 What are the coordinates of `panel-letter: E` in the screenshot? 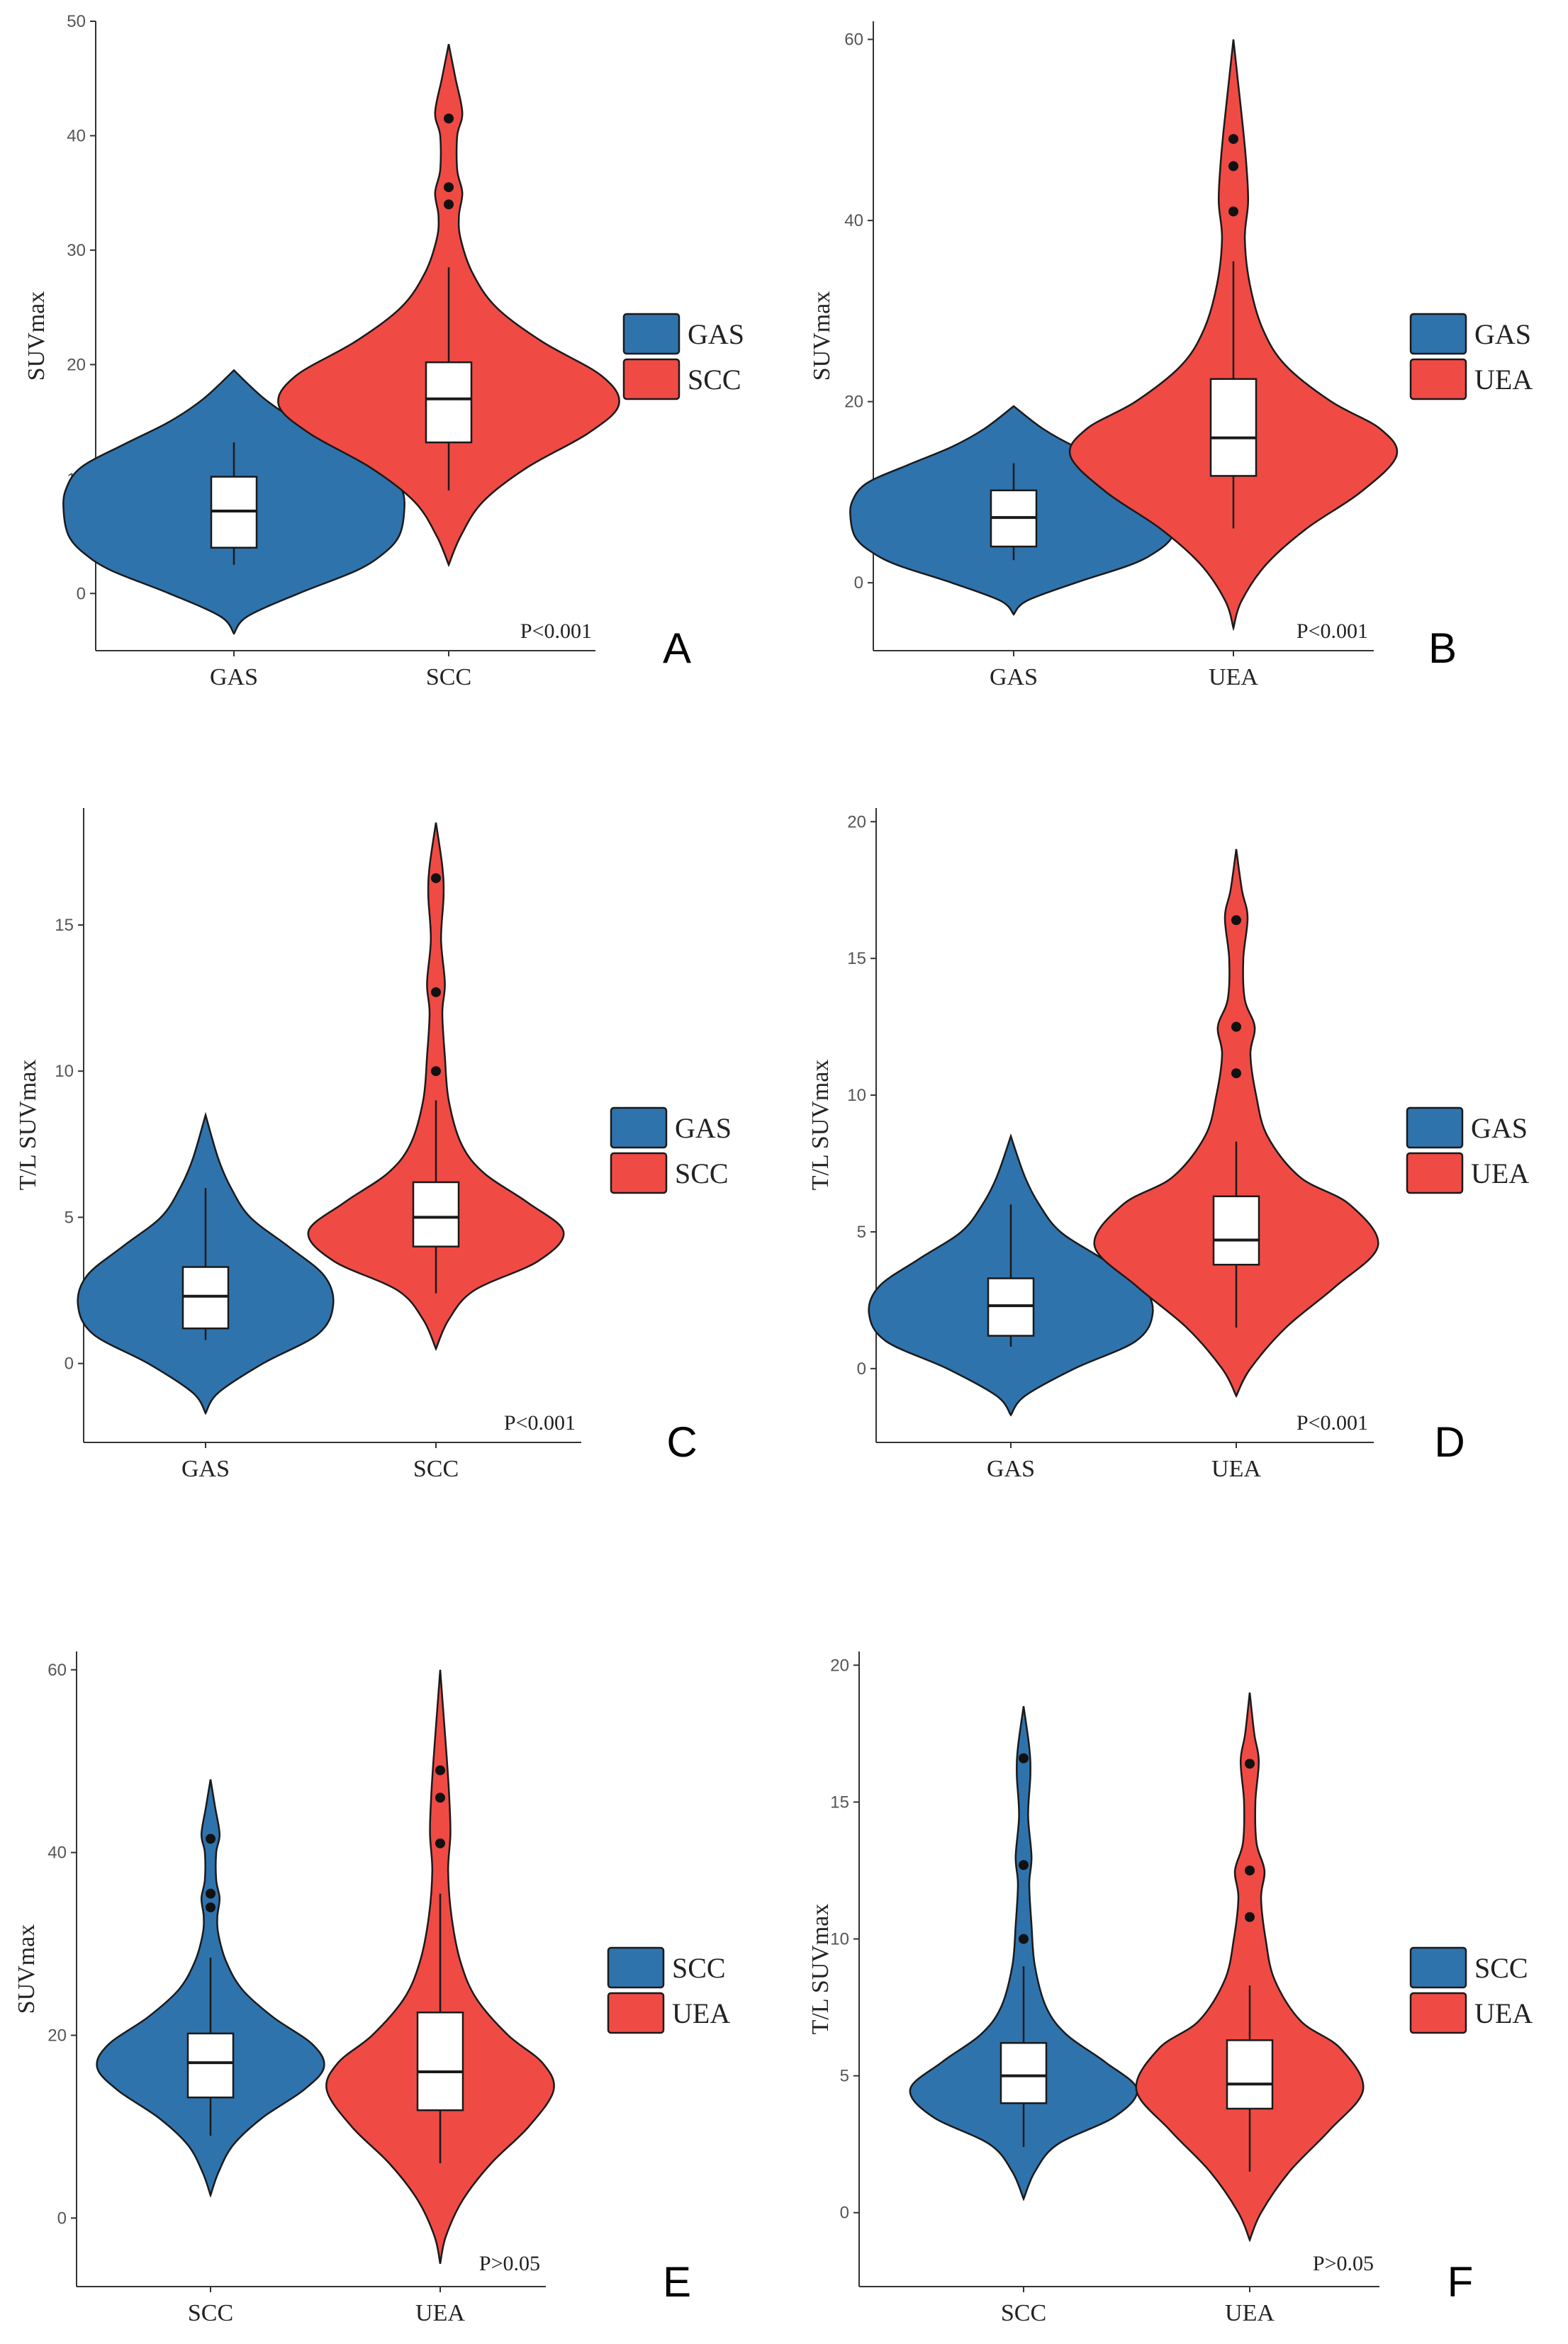 It's located at (677, 2282).